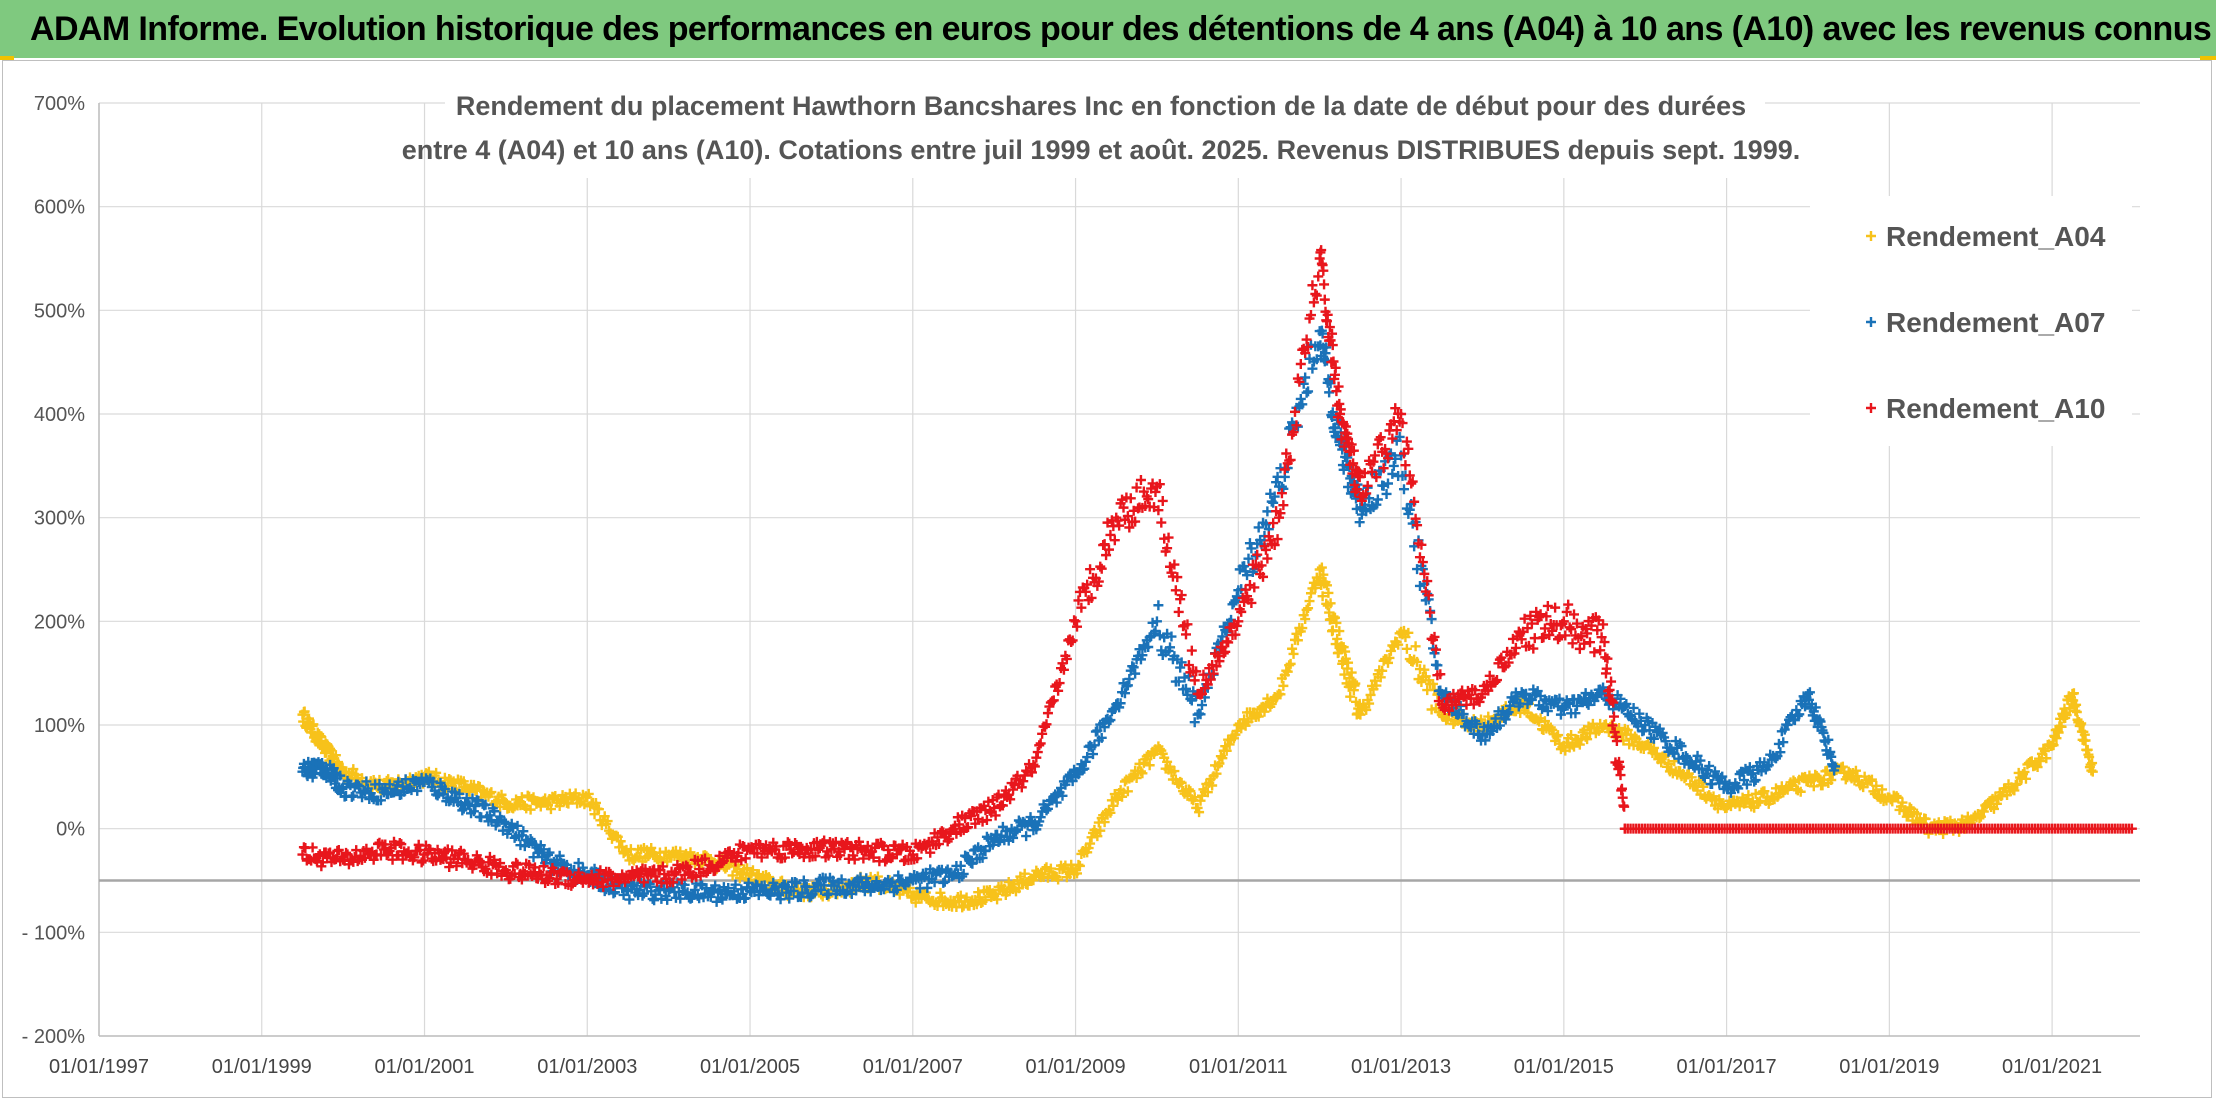 The width and height of the screenshot is (2216, 1102). I want to click on x-tick-label: 01/01/2007, so click(913, 1067).